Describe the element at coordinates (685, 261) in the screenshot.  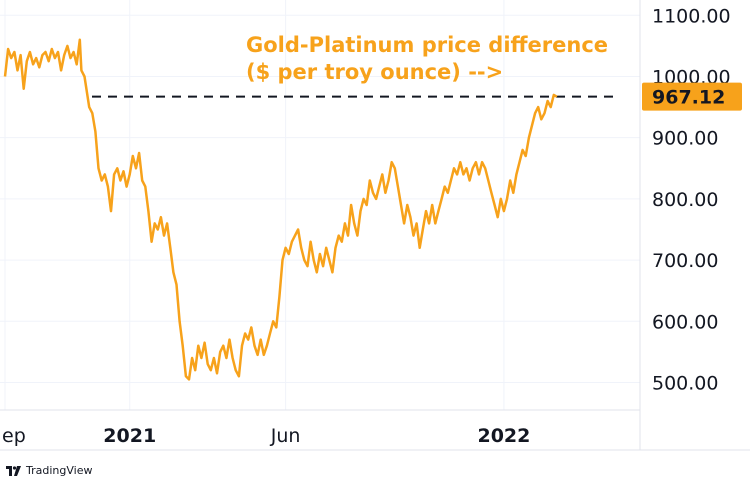
I see `y-tick-label: 700.00` at that location.